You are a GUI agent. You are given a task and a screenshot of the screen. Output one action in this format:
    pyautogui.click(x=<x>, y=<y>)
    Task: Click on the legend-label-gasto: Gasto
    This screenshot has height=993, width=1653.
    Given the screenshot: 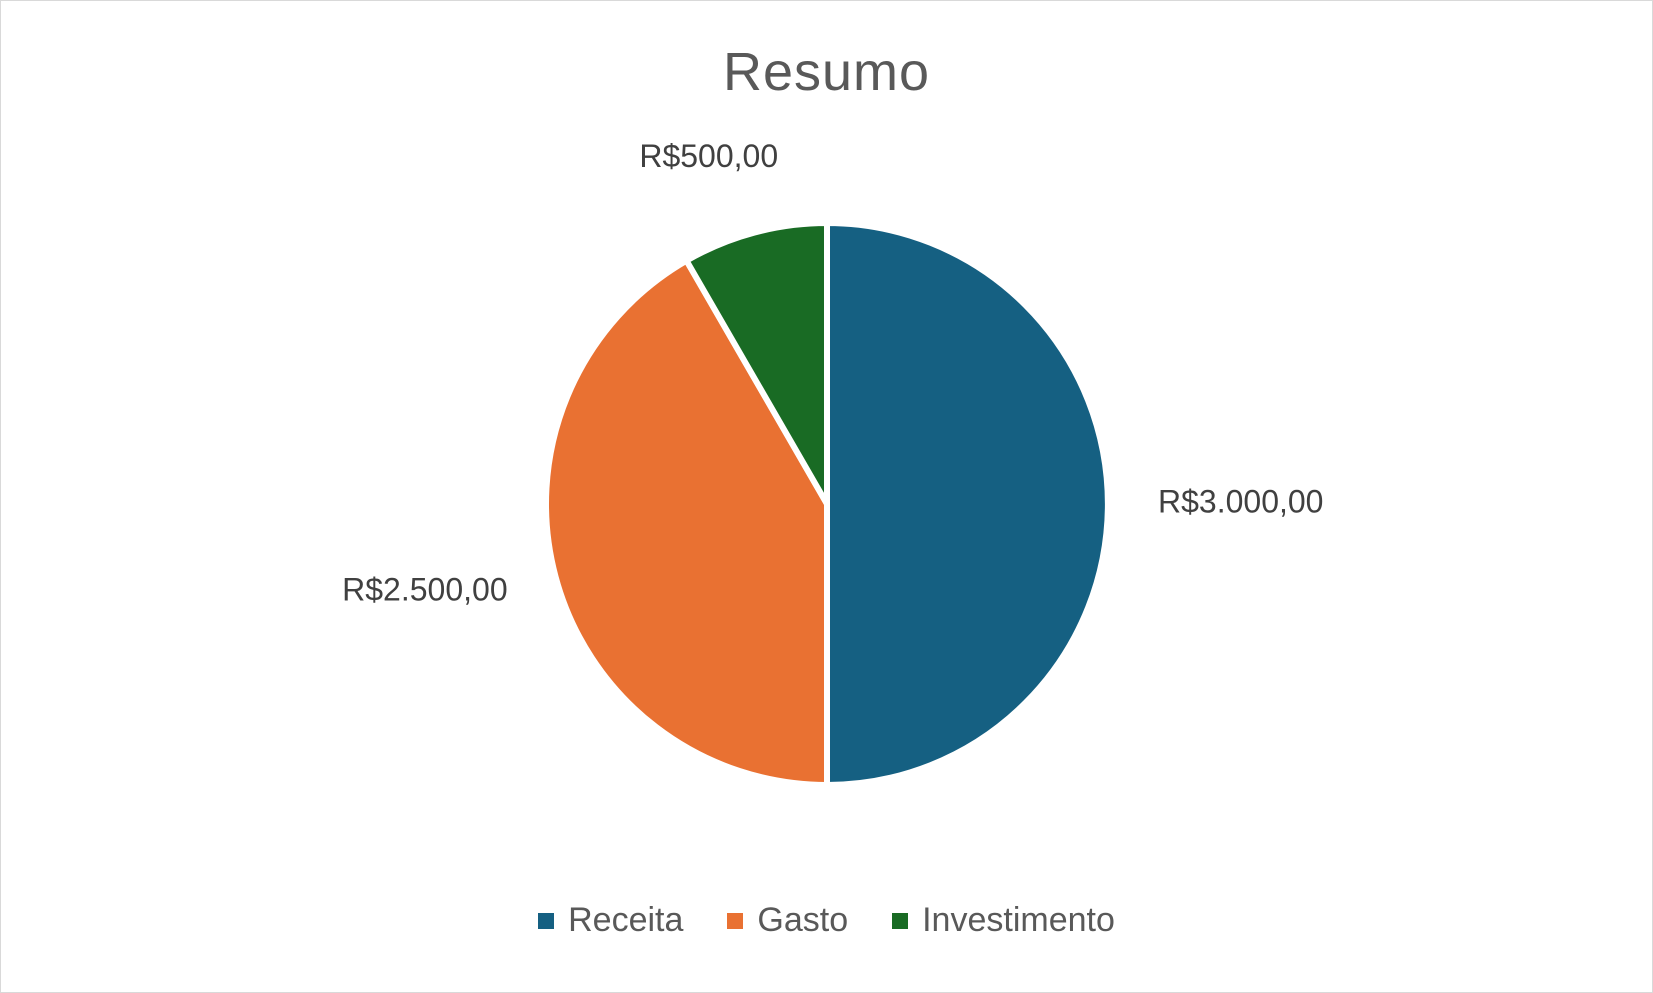 What is the action you would take?
    pyautogui.click(x=803, y=920)
    